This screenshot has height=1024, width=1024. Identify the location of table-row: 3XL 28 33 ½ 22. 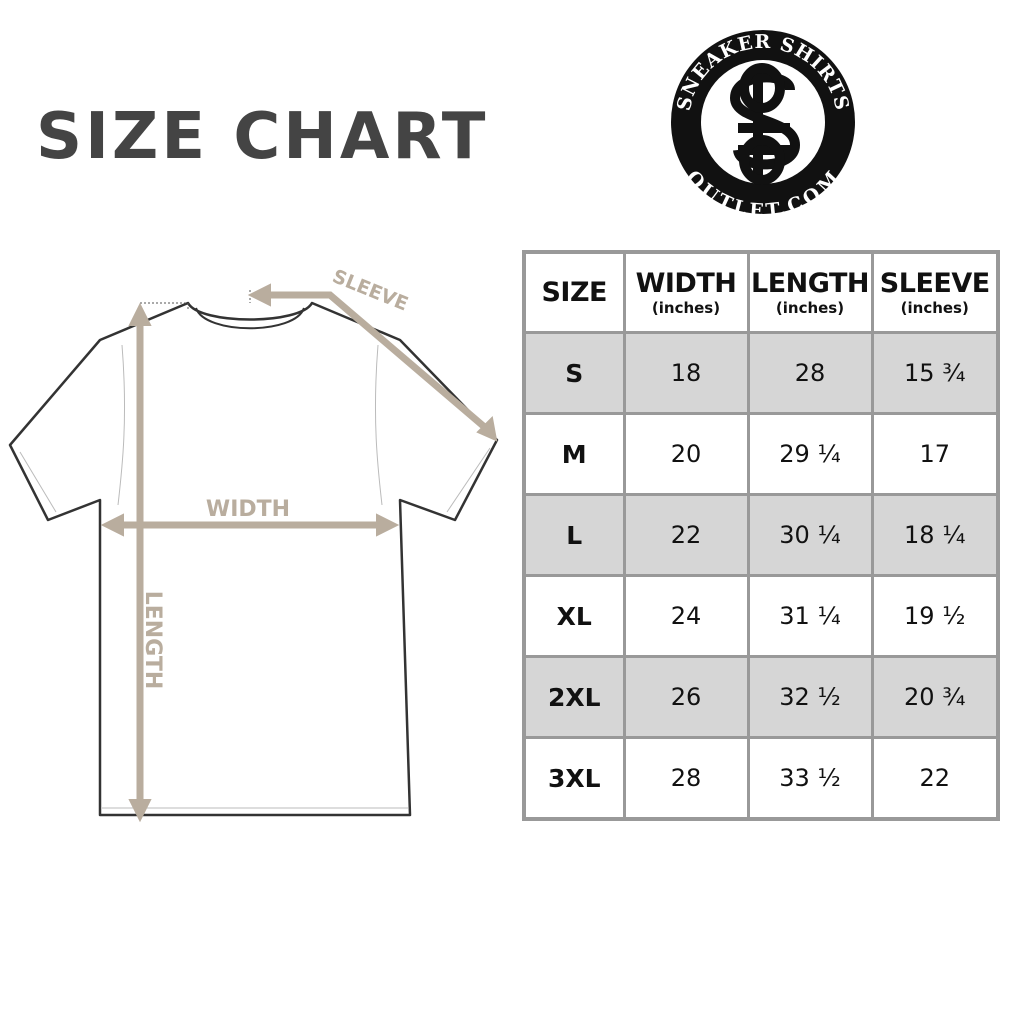
(761, 778).